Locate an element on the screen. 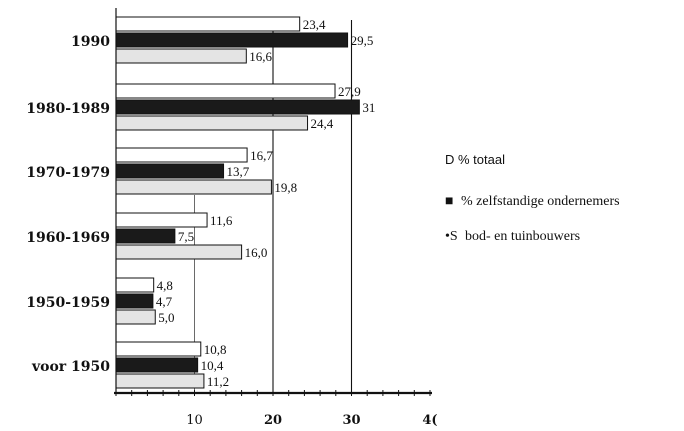 The image size is (684, 431). legend-marker-2: •S is located at coordinates (451, 236).